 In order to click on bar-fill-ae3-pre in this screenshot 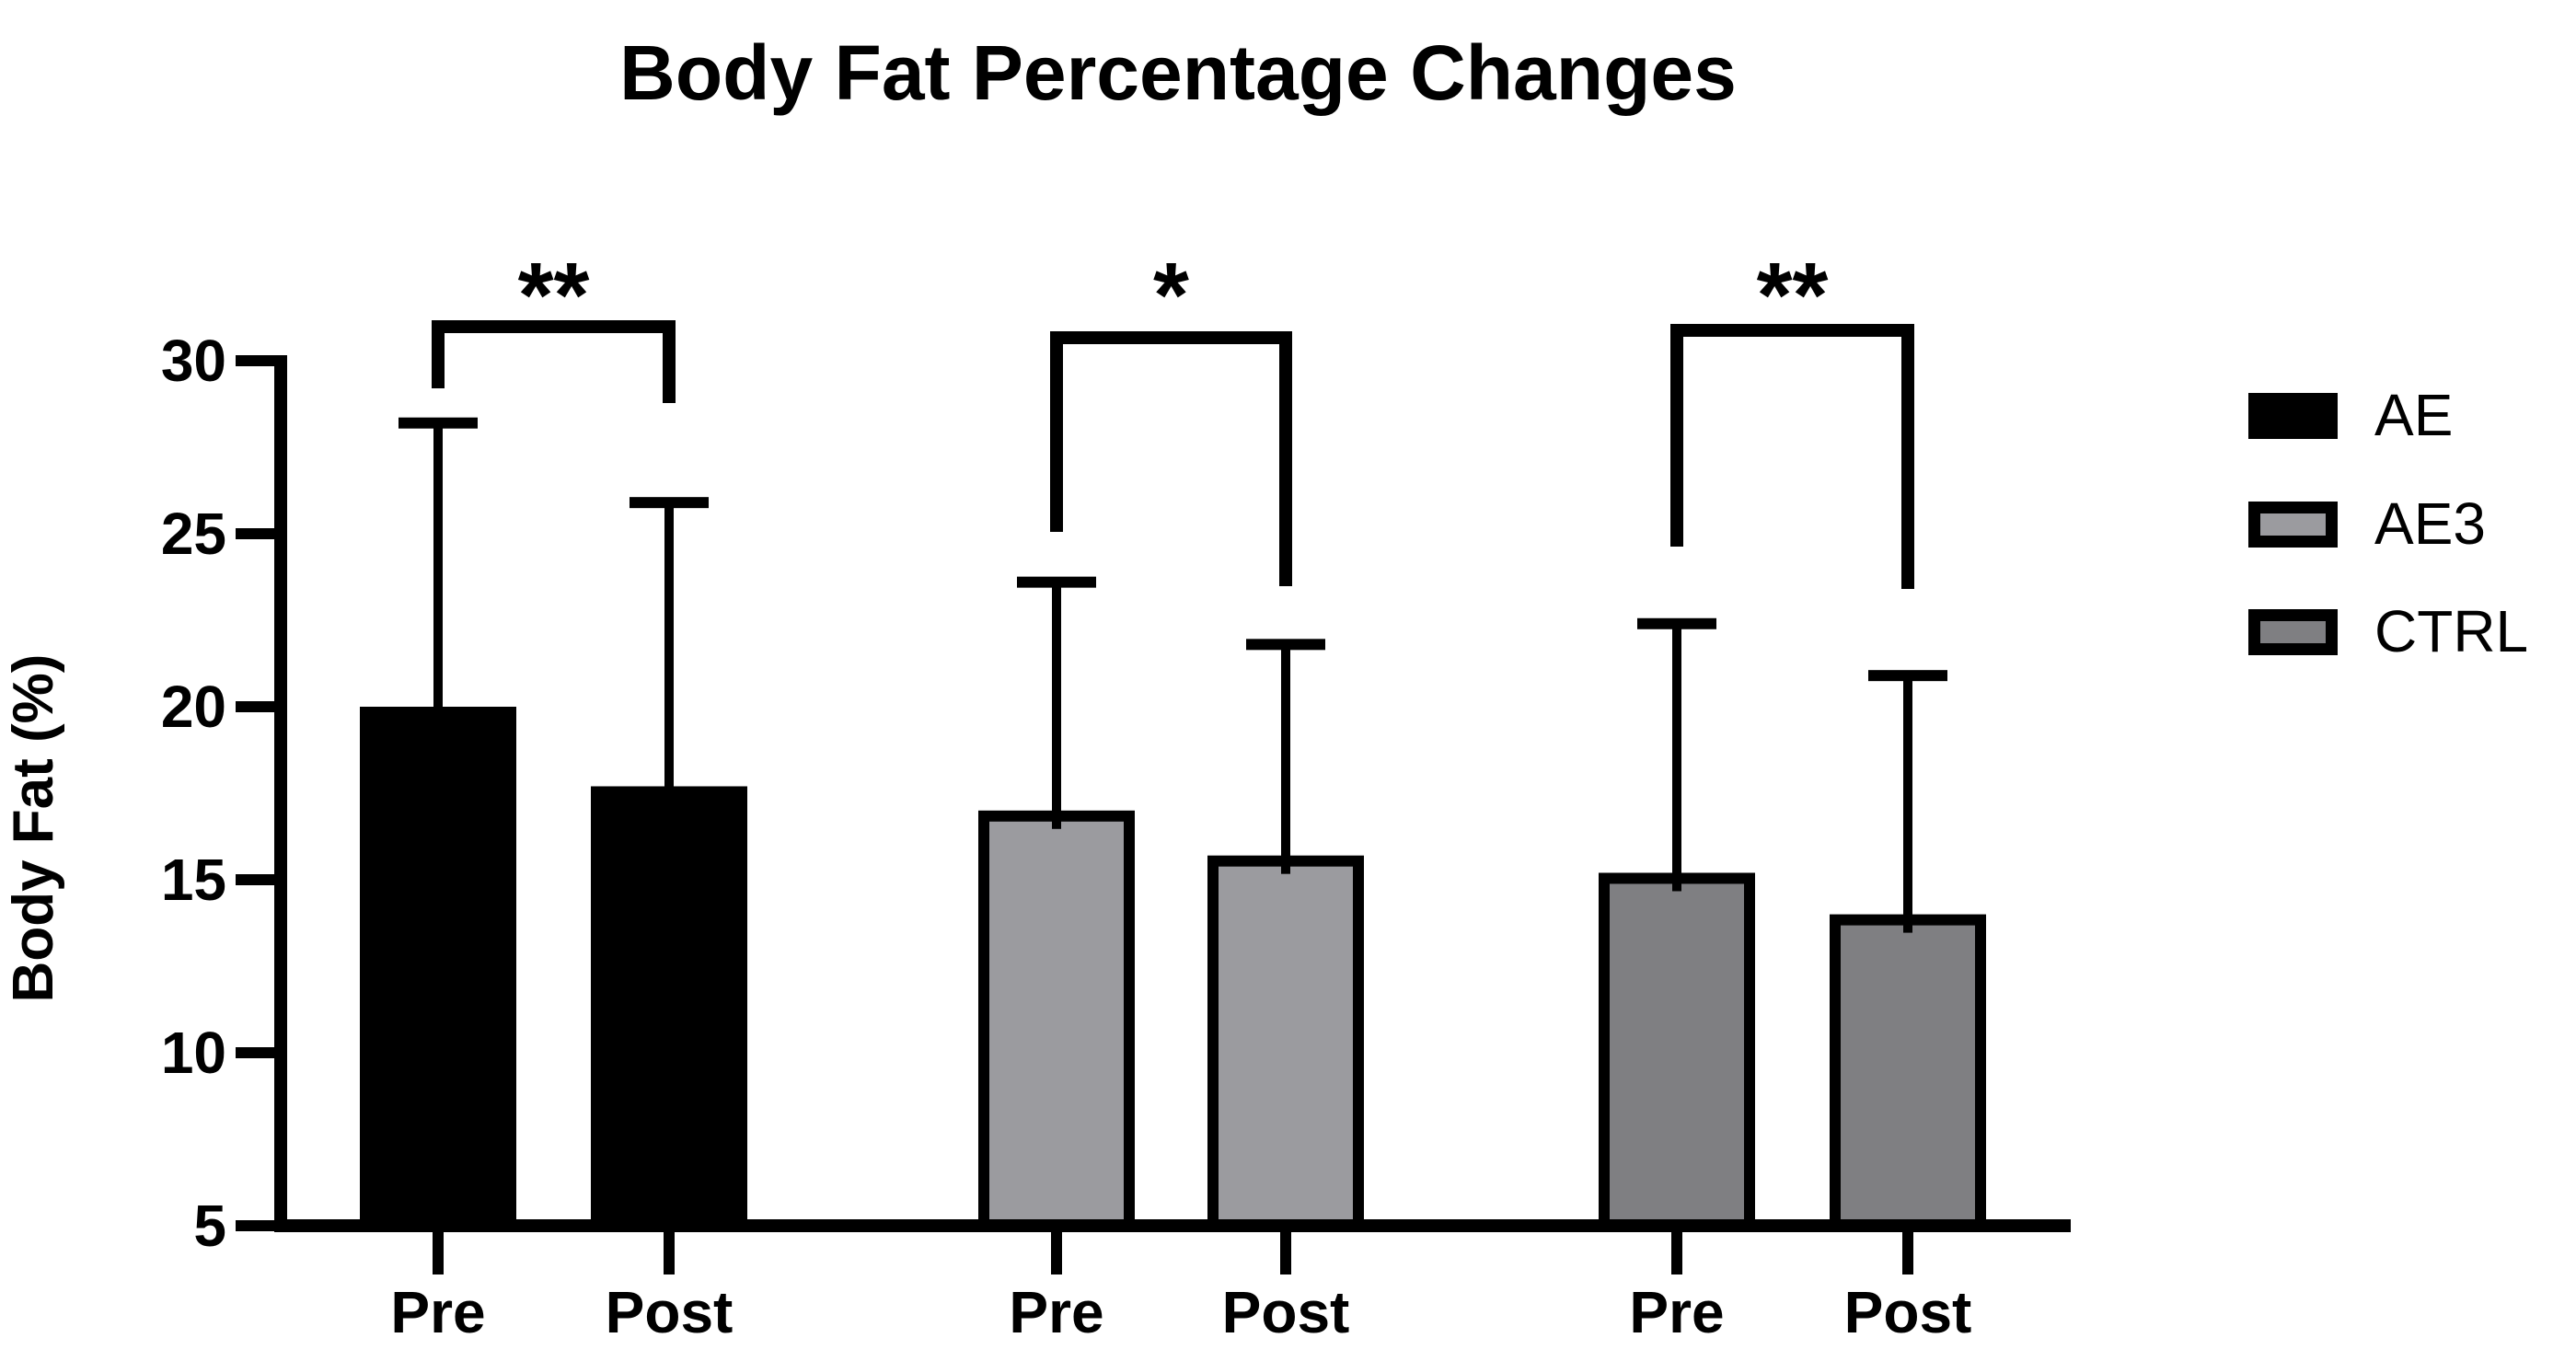, I will do `click(1057, 1026)`.